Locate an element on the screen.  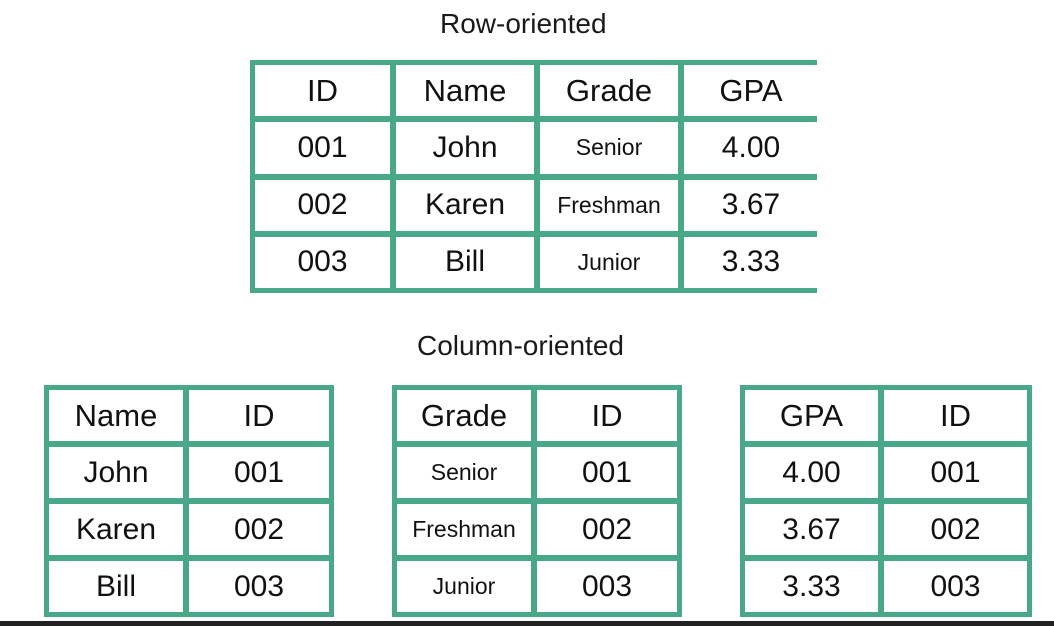
column-table-gpa: GPA ID 4.00 001 3.67 002 3.33 003 is located at coordinates (886, 501).